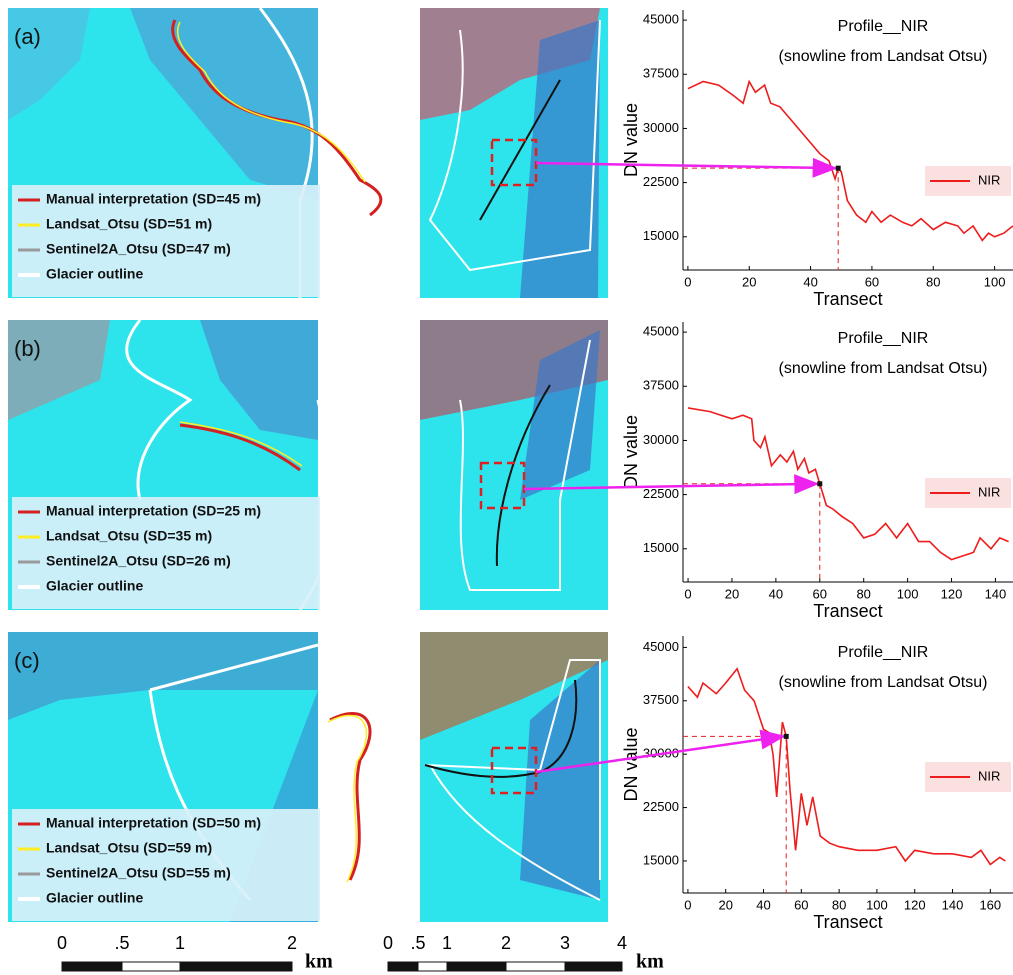 The width and height of the screenshot is (1013, 975). What do you see at coordinates (622, 943) in the screenshot?
I see `scale-label: 4` at bounding box center [622, 943].